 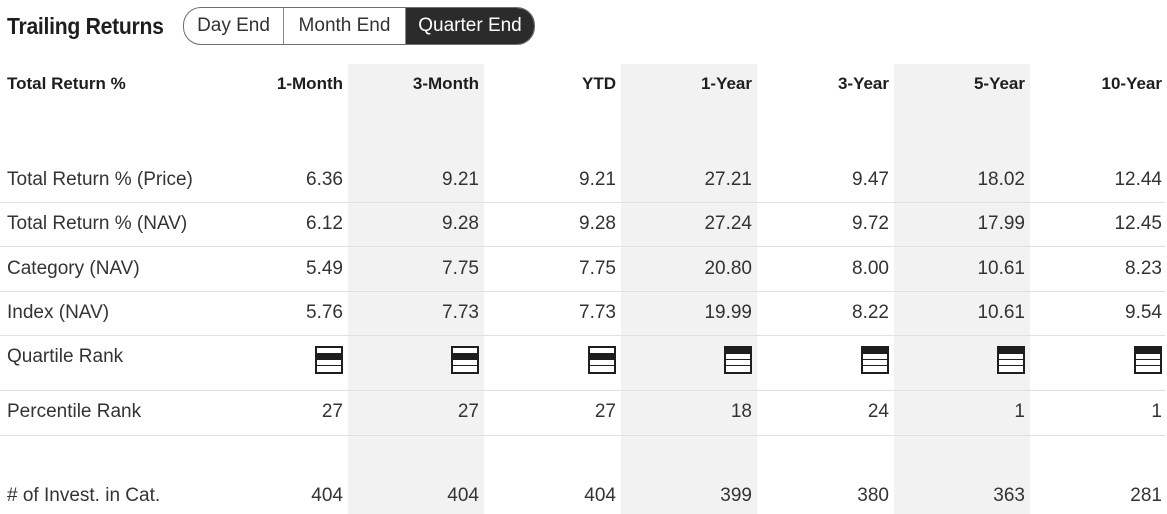 What do you see at coordinates (873, 495) in the screenshot?
I see `table-cell: 380` at bounding box center [873, 495].